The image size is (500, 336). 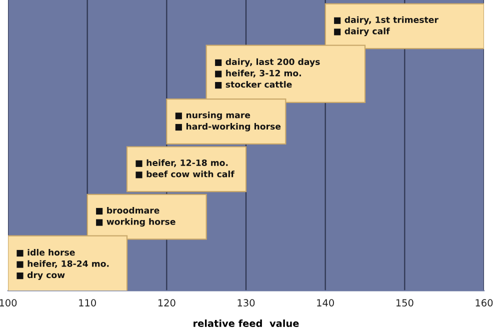 I want to click on y-tick-label: ■ dairy, last 200 days ■ heifer, 3-12 mo. ■ stocker cattle, so click(x=267, y=73).